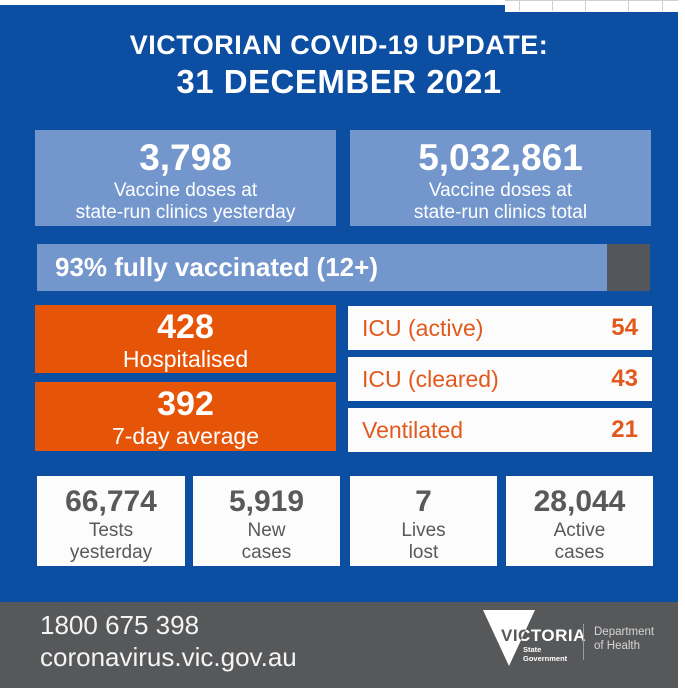 Image resolution: width=685 pixels, height=688 pixels. I want to click on department-label: Department of Health, so click(624, 639).